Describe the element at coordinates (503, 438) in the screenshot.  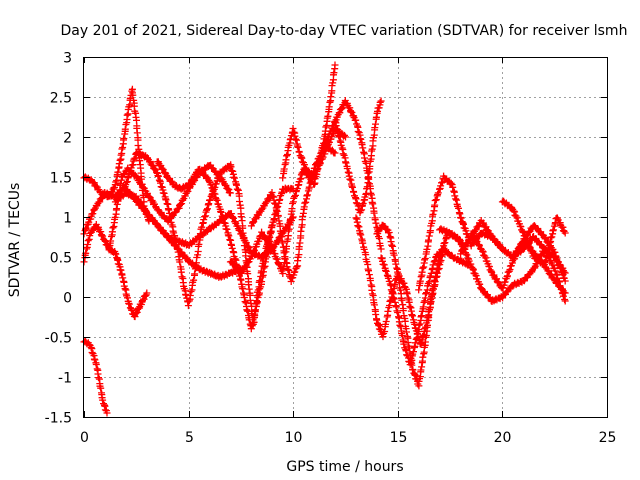
I see `x-tick-label: 20` at that location.